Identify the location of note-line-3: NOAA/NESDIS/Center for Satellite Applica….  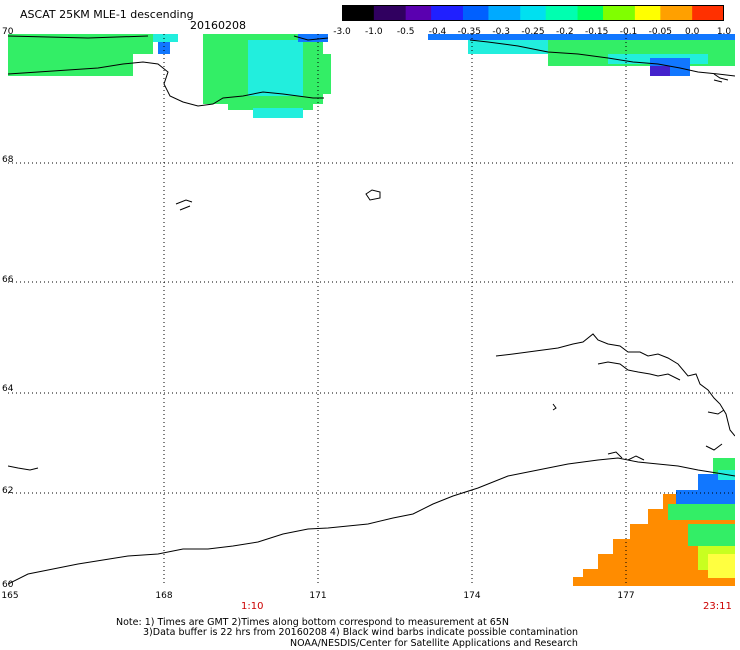
(434, 643).